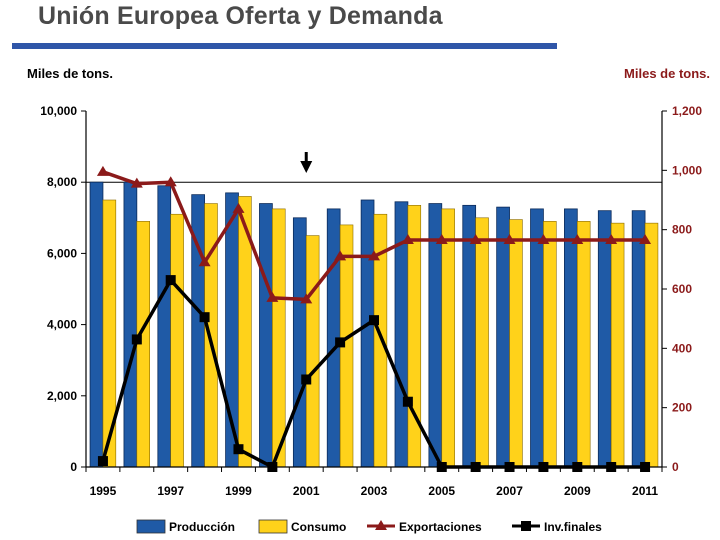 This screenshot has height=540, width=720. I want to click on point-inv-finales-2003, so click(374, 320).